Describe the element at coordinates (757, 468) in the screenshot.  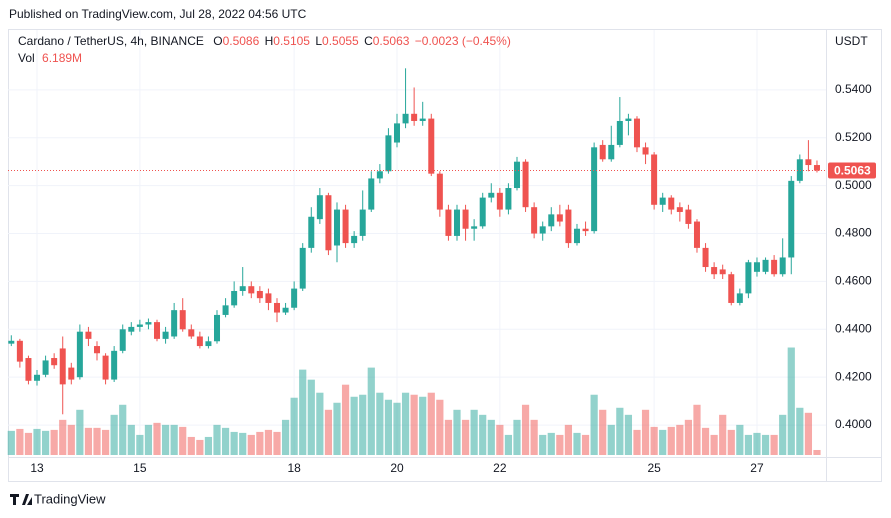
I see `x-tick-label: 27` at that location.